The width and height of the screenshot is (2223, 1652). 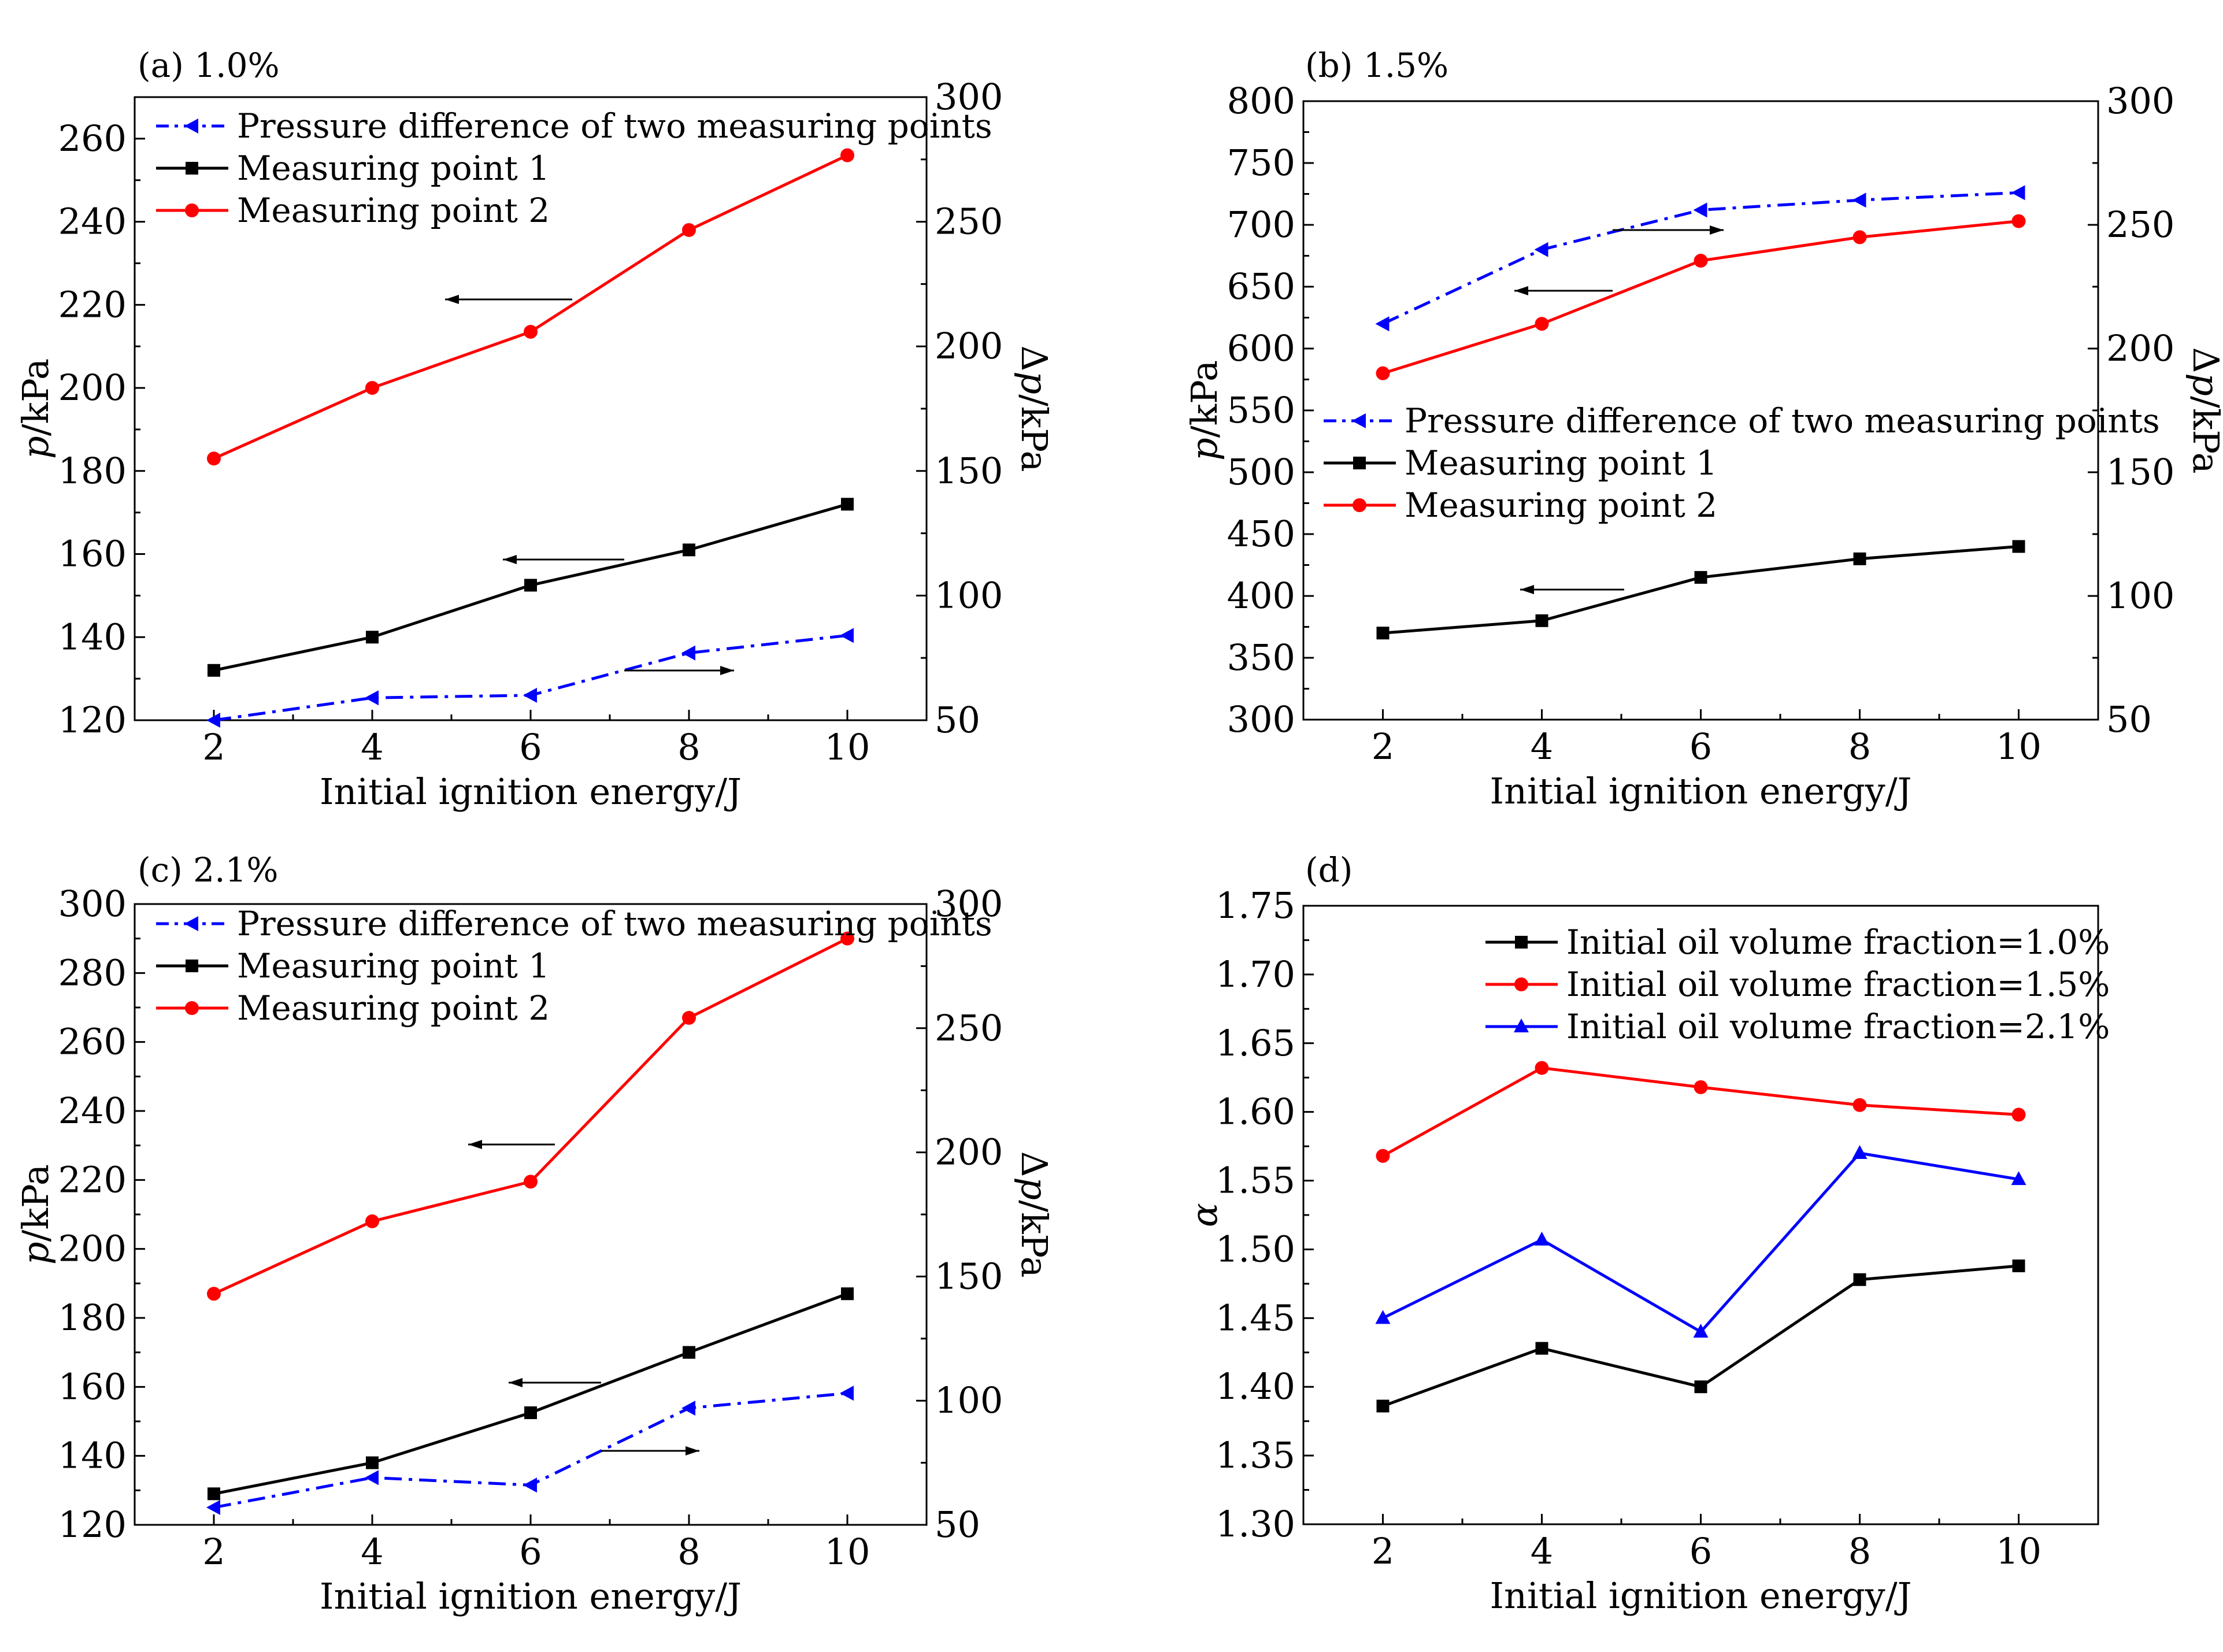 What do you see at coordinates (209, 65) in the screenshot?
I see `panel-label: (a) 1.0%` at bounding box center [209, 65].